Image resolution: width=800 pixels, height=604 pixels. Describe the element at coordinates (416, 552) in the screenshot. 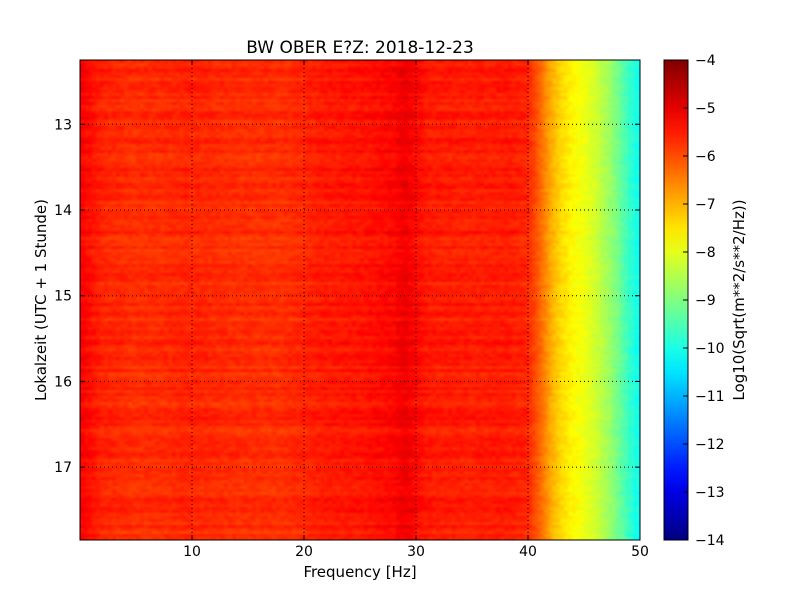

I see `x-tick-label: 30` at that location.